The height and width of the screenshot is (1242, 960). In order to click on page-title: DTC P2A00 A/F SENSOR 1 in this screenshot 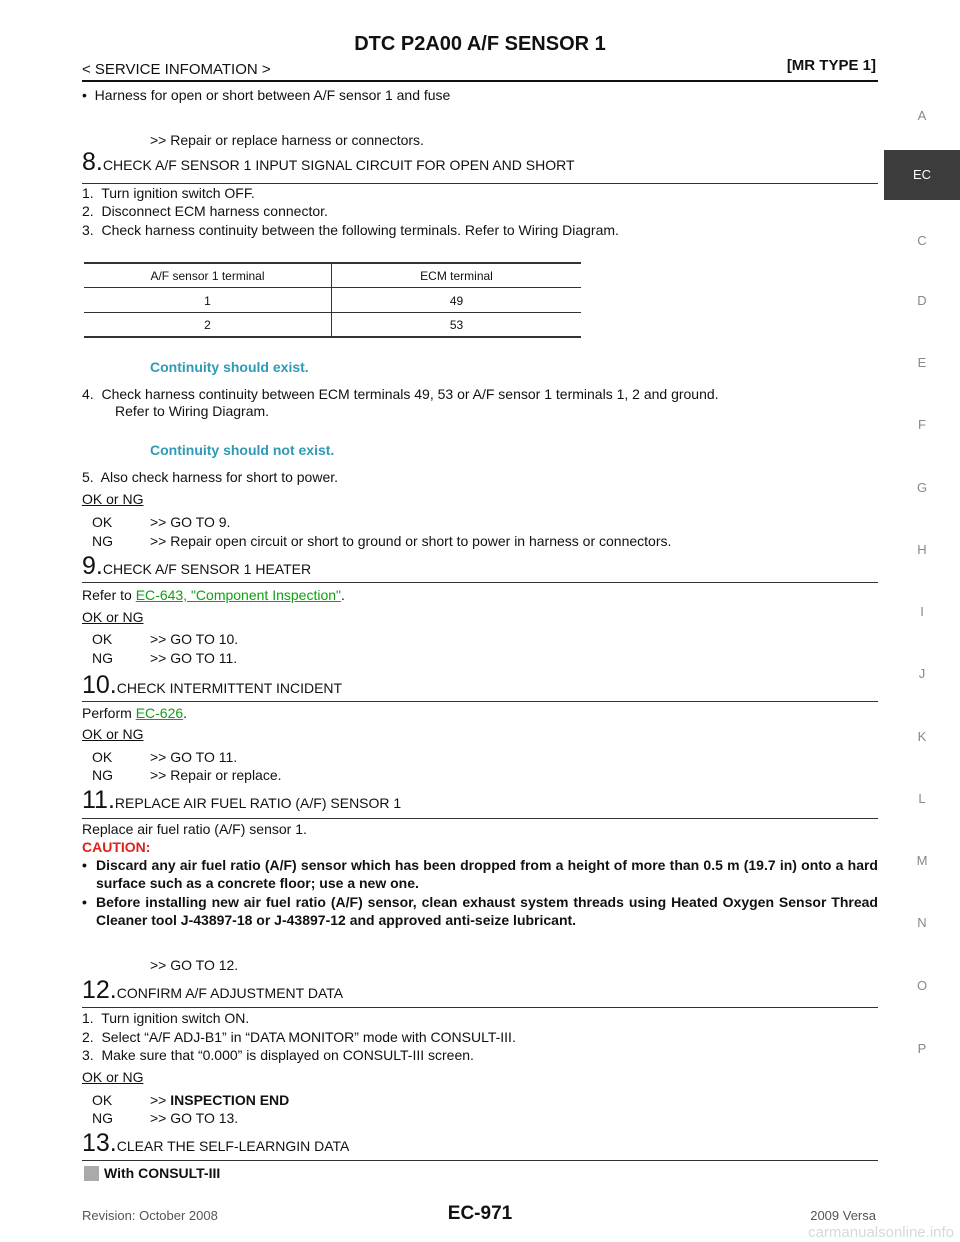, I will do `click(480, 44)`.